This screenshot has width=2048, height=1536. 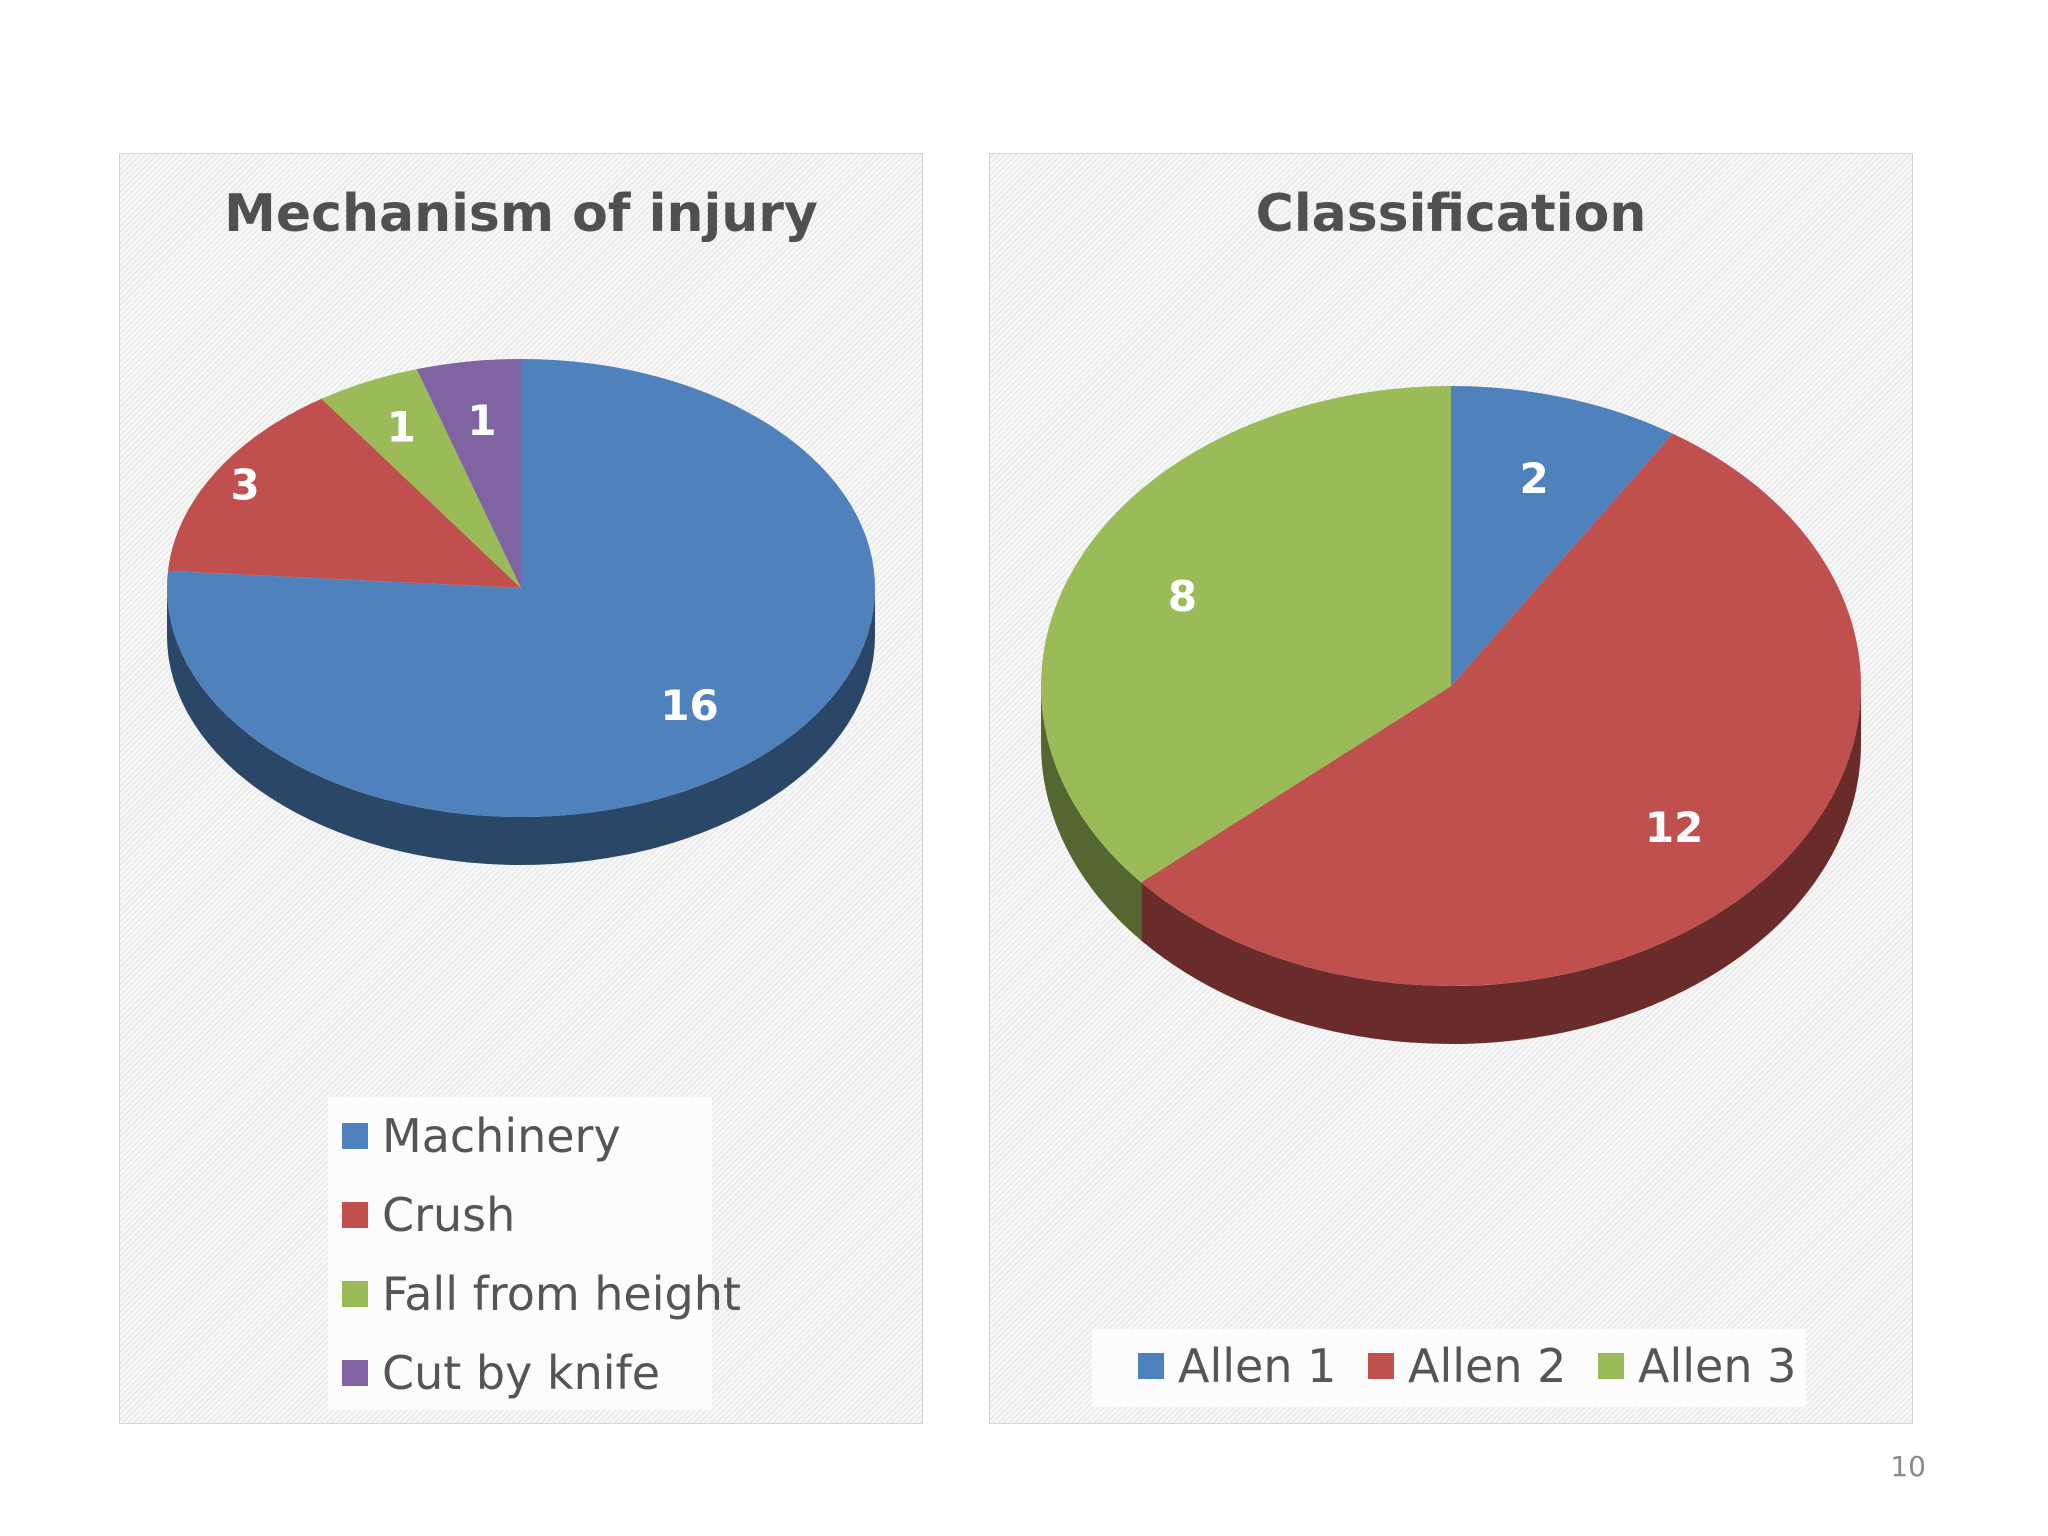 What do you see at coordinates (1717, 1366) in the screenshot?
I see `legend-label: Allen 3` at bounding box center [1717, 1366].